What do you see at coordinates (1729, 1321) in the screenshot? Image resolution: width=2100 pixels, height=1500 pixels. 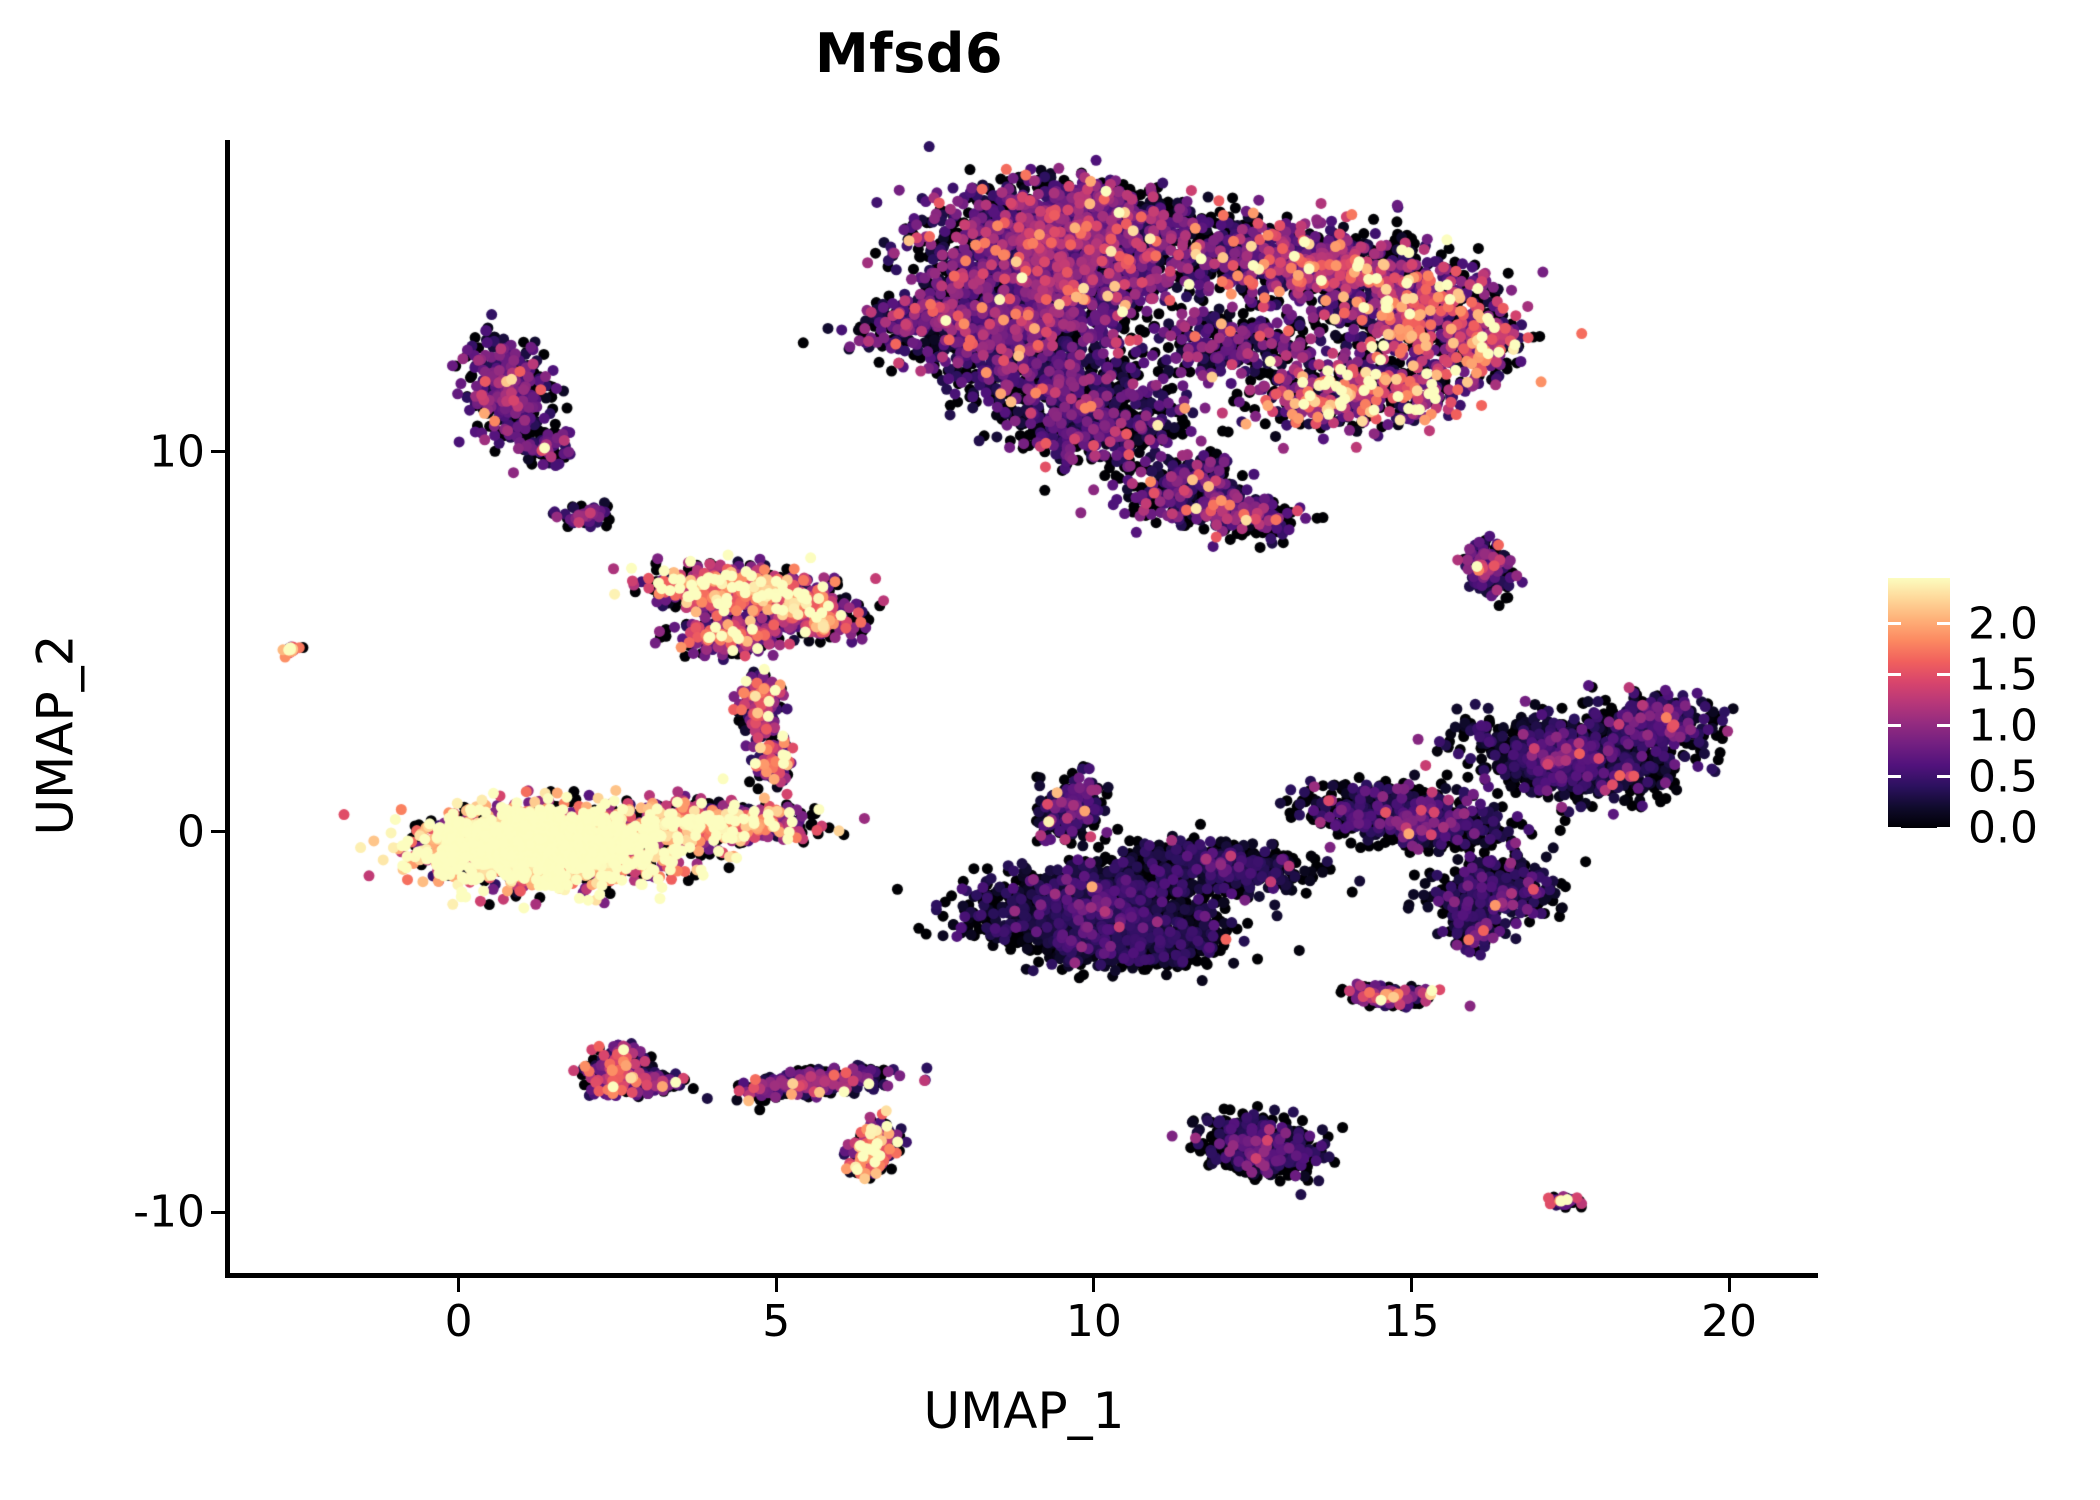 I see `x-tick-label: 20` at bounding box center [1729, 1321].